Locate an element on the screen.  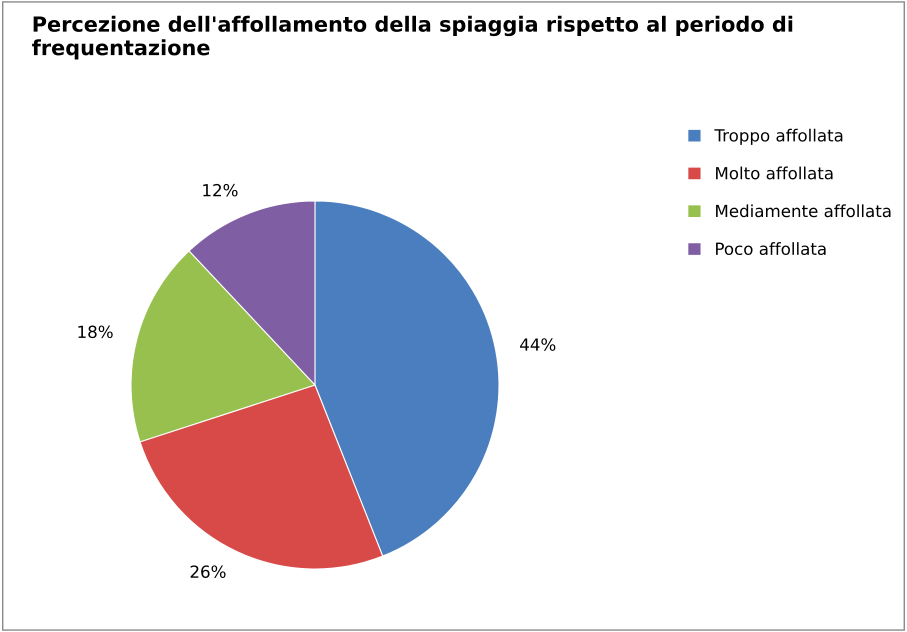
chart-title: Percezione dell'affollamento della spiaggia rispetto al periodo di frequentazione is located at coordinates (412, 38).